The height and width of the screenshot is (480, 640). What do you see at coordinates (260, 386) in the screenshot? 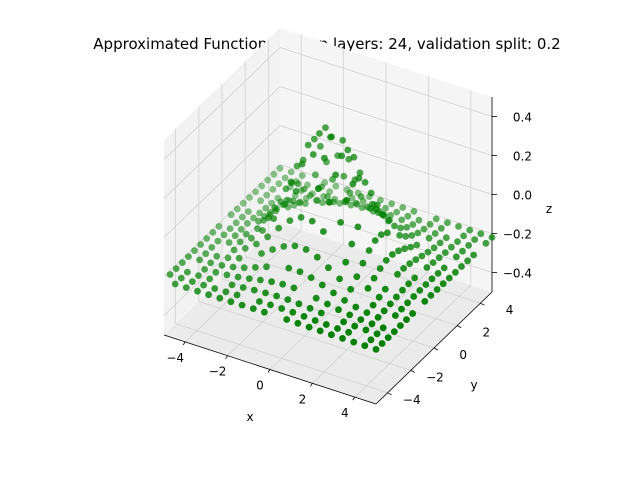
I see `x-tick-label: 0` at bounding box center [260, 386].